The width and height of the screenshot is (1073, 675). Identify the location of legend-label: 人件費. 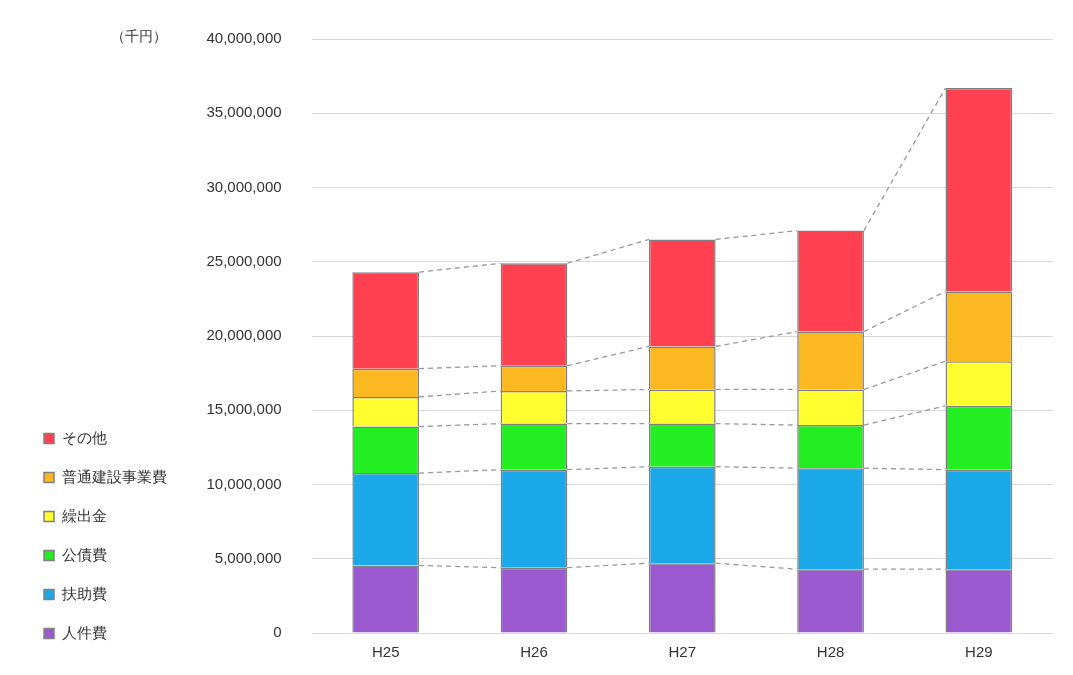
(84, 632).